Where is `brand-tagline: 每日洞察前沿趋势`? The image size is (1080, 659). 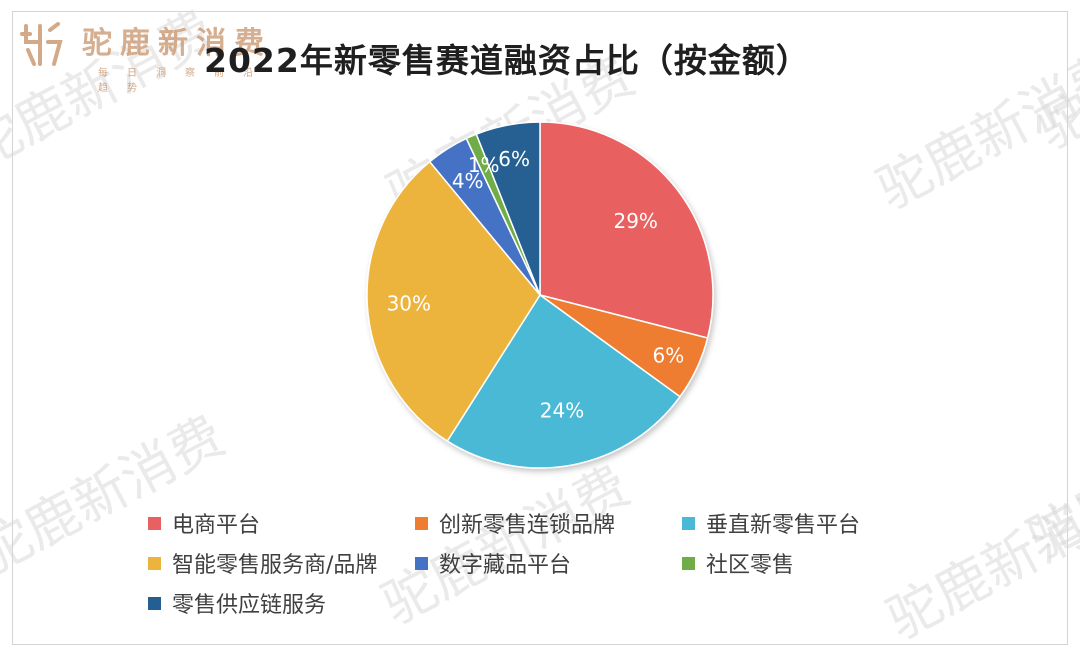 brand-tagline: 每日洞察前沿趋势 is located at coordinates (185, 81).